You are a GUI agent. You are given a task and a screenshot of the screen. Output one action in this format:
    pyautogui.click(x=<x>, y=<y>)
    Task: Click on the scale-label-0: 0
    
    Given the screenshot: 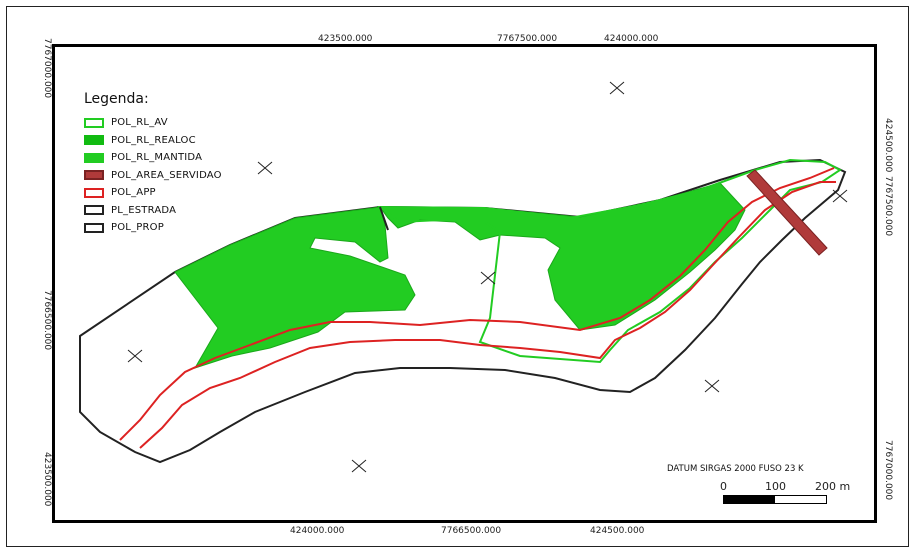 What is the action you would take?
    pyautogui.click(x=723, y=486)
    